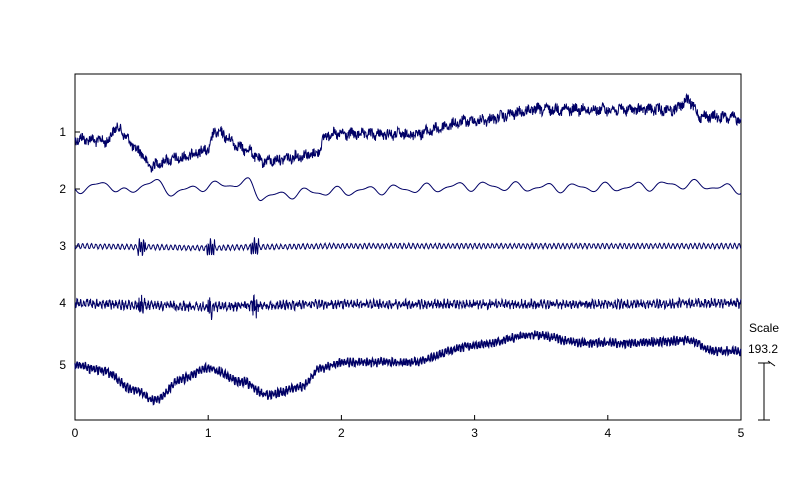 This screenshot has height=495, width=789. I want to click on x-tick-label: 2, so click(341, 433).